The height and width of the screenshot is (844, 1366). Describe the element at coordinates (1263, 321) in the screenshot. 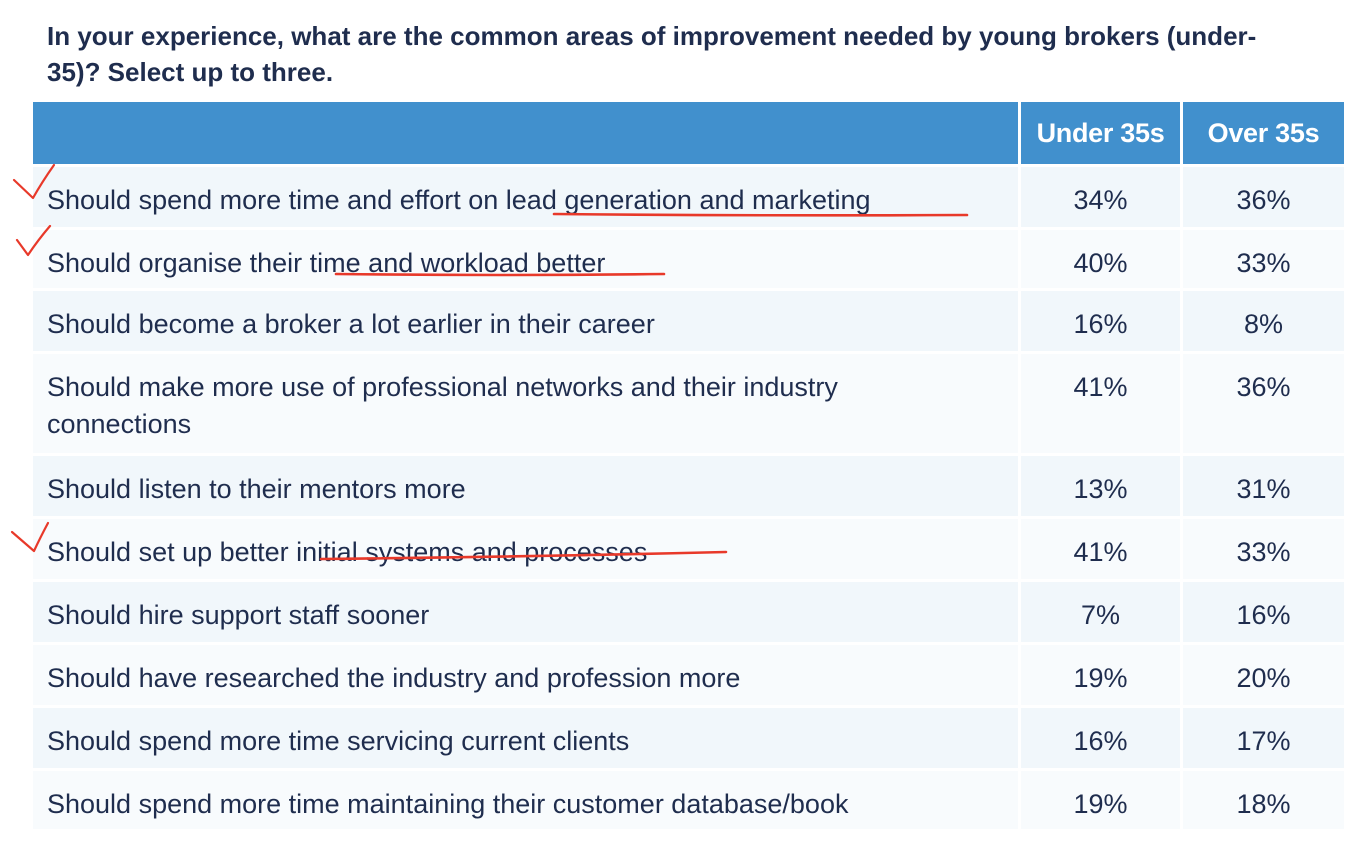

I see `row-over35-value: 8%` at that location.